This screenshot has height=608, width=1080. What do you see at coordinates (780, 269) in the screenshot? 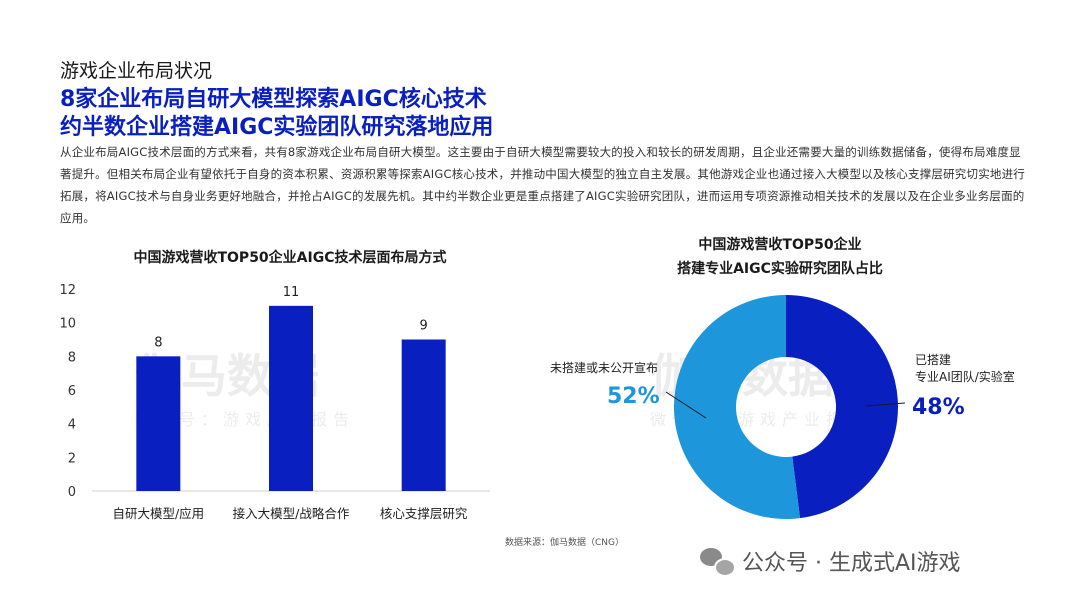
I see `pie-chart-title-line-2: 搭建专业AIGC实验研究团队占比` at bounding box center [780, 269].